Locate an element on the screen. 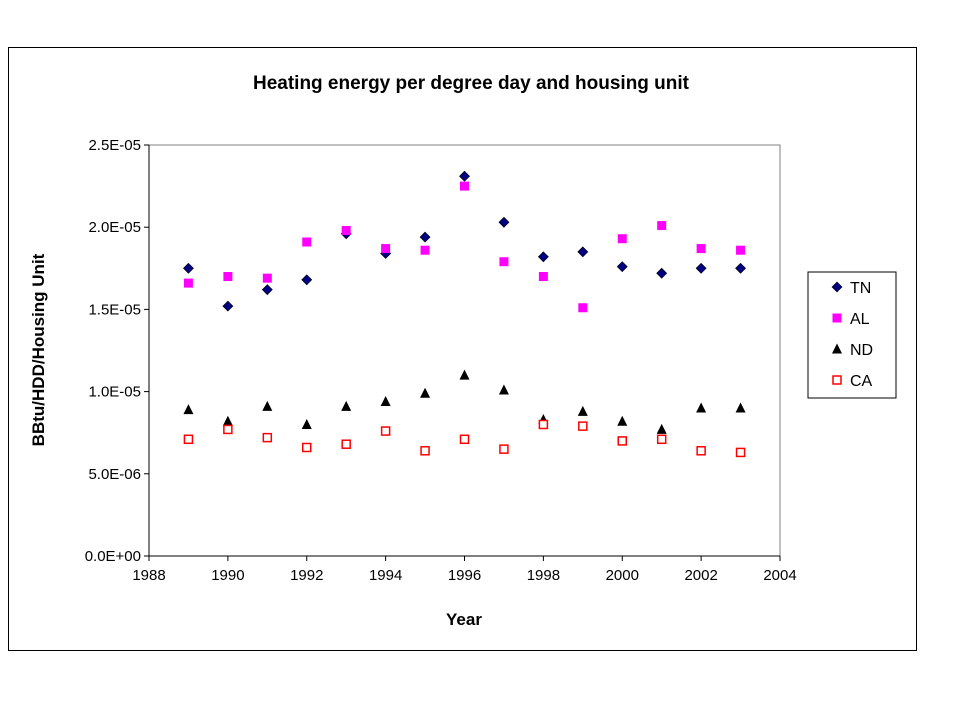 This screenshot has width=960, height=720. x-tick-label: 2002 is located at coordinates (700, 575).